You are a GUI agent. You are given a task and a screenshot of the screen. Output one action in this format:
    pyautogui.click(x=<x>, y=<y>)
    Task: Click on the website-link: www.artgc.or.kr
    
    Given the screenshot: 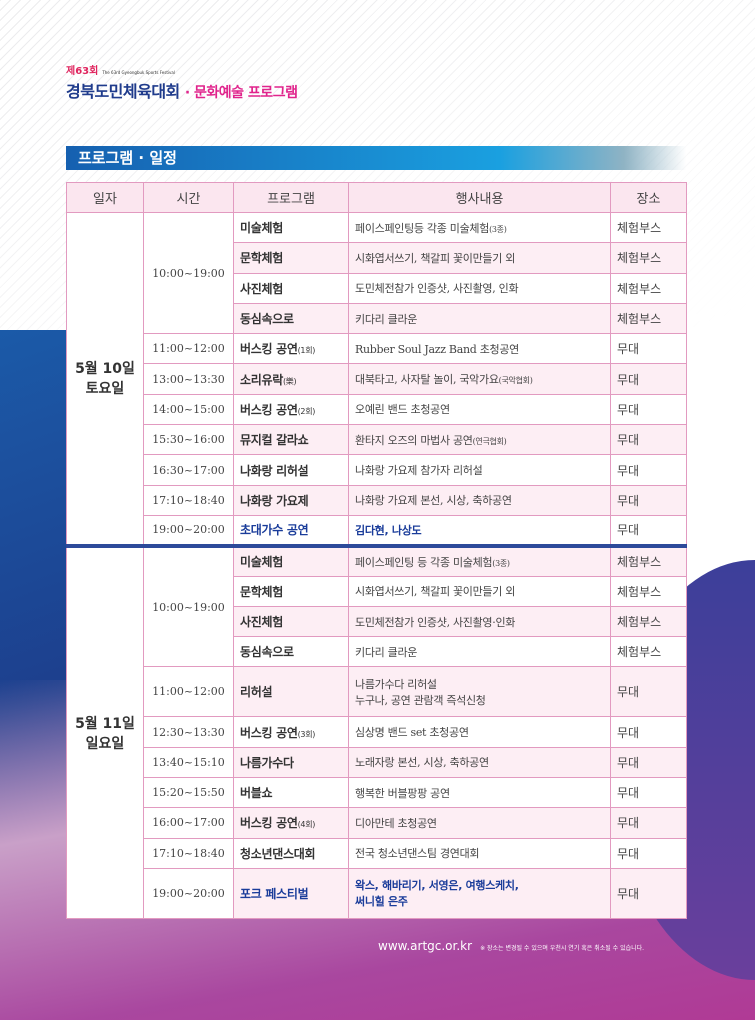 What is the action you would take?
    pyautogui.click(x=425, y=946)
    